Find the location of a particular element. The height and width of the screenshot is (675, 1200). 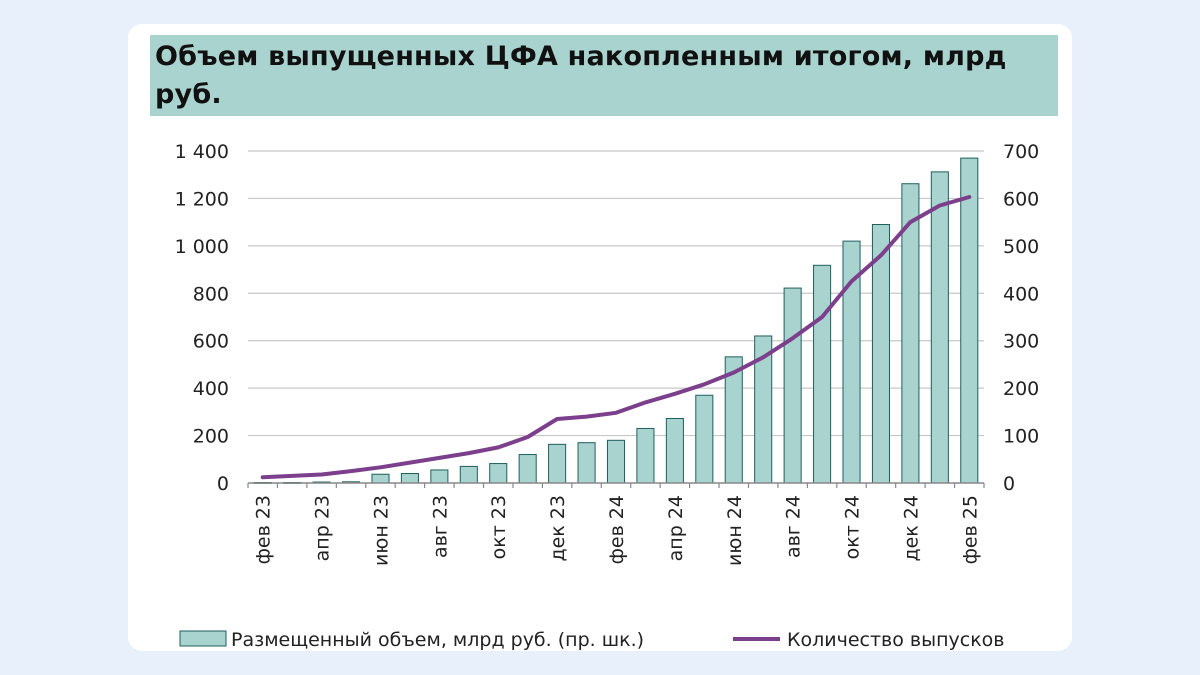

y-left-tick-label: 0 is located at coordinates (223, 484).